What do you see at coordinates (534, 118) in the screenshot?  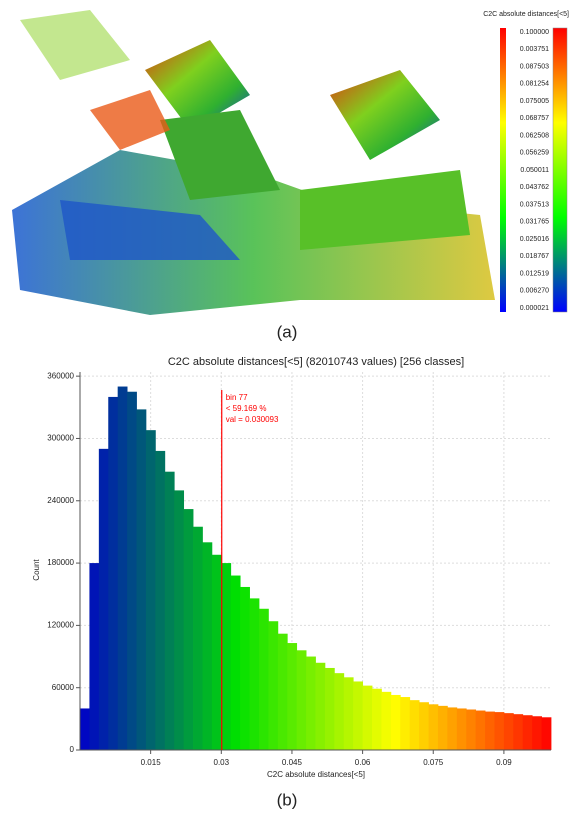 I see `colorbar-tick-label: 0.068757` at bounding box center [534, 118].